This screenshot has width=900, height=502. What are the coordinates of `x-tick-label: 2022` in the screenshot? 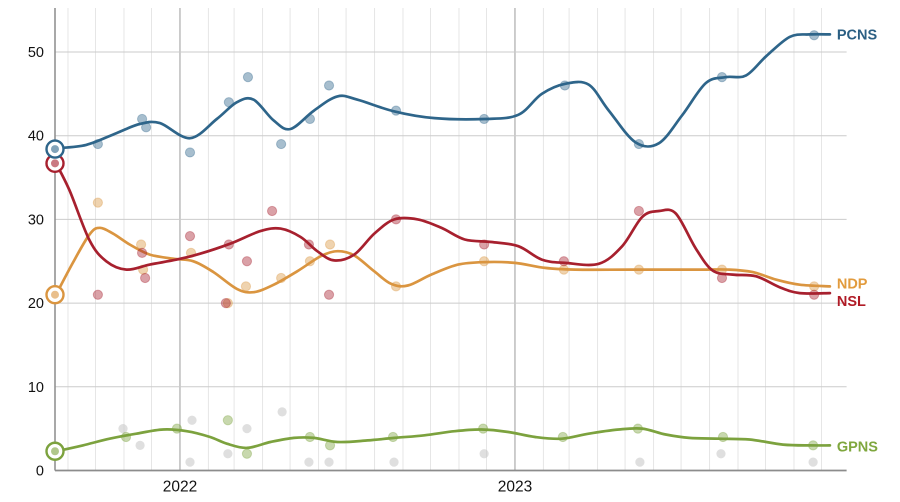 It's located at (180, 487).